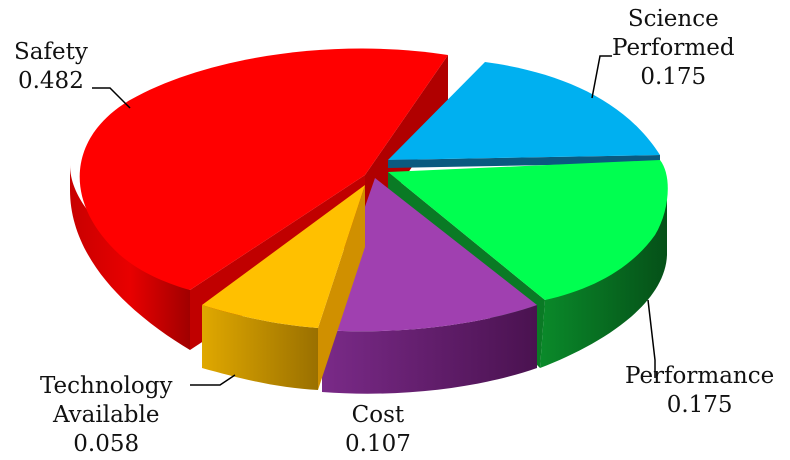  Describe the element at coordinates (341, 287) in the screenshot. I see `pie-slice-technology-available-wall` at that location.